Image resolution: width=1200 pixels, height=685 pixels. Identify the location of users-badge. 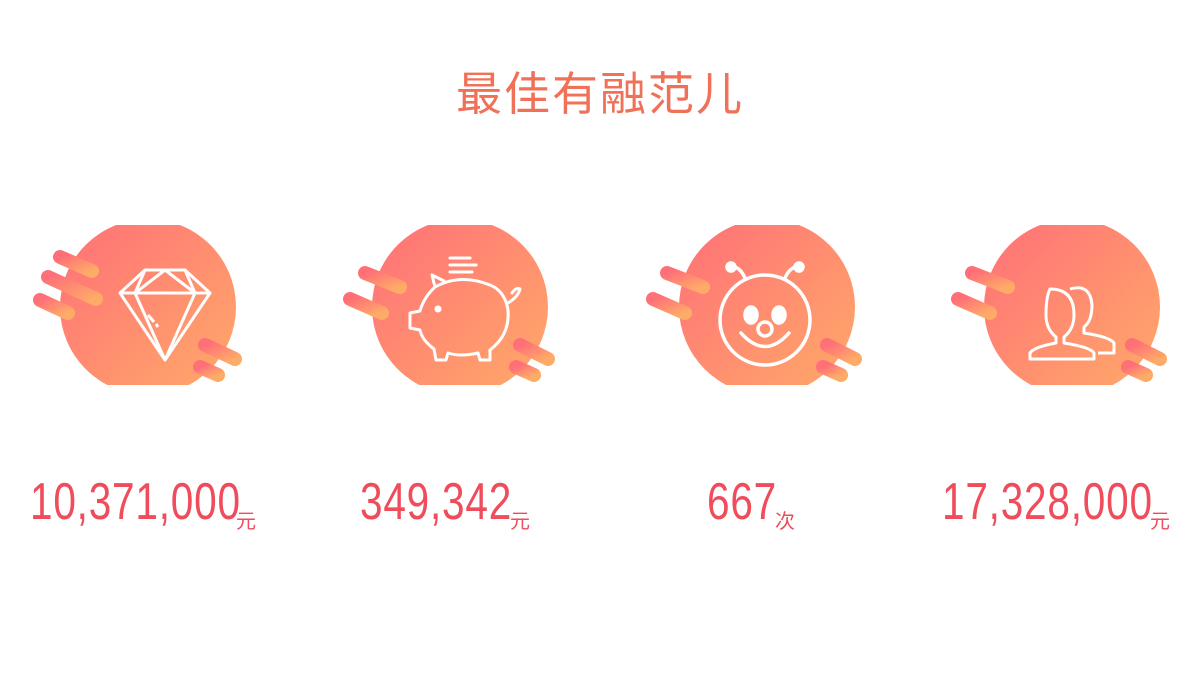
(1059, 305).